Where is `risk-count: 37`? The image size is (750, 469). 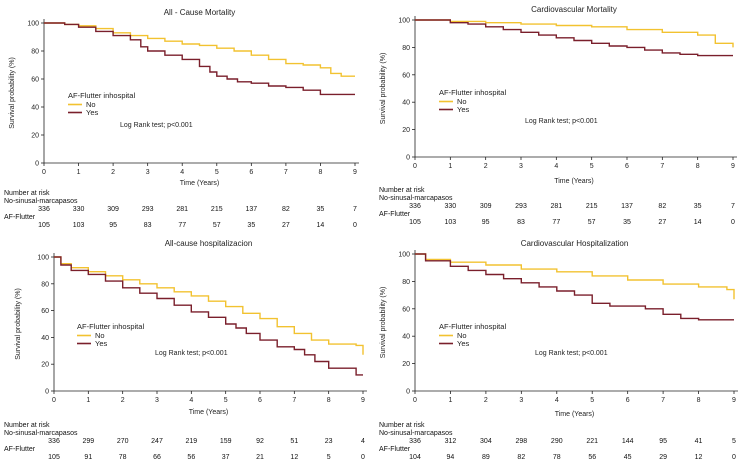 risk-count: 37 is located at coordinates (225, 457).